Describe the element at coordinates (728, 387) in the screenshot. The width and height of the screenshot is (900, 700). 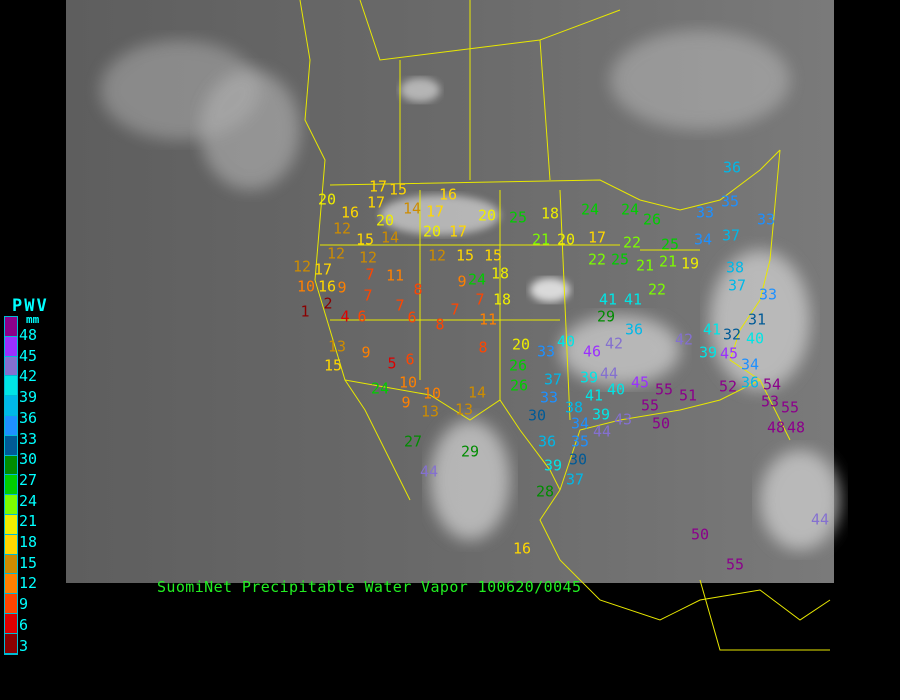
I see `station-pwv-value: 52` at that location.